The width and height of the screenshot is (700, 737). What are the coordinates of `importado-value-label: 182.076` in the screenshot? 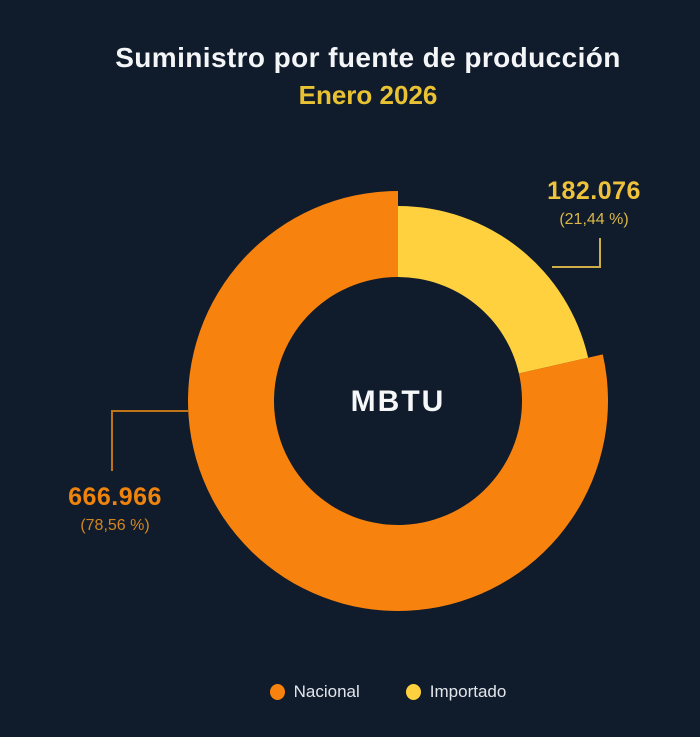 It's located at (594, 191).